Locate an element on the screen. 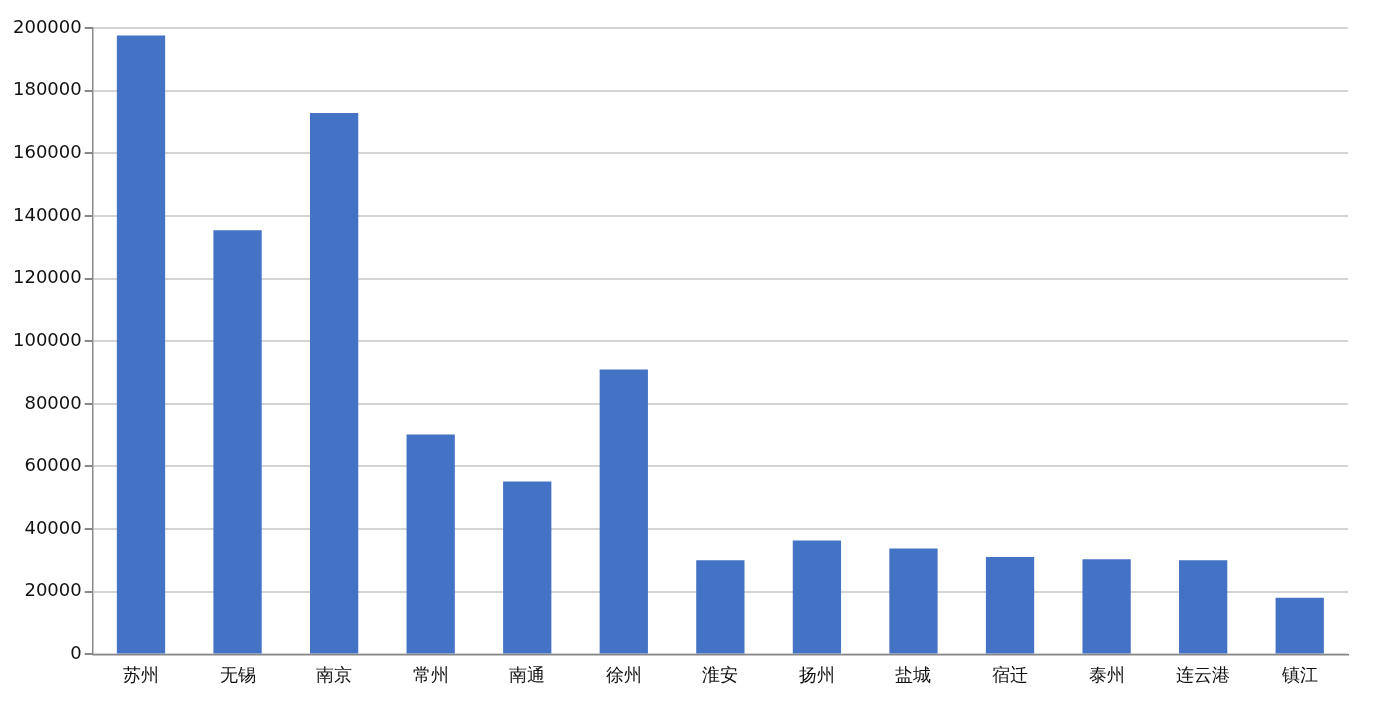 This screenshot has width=1380, height=720. y-tick-label: 0 is located at coordinates (76, 653).